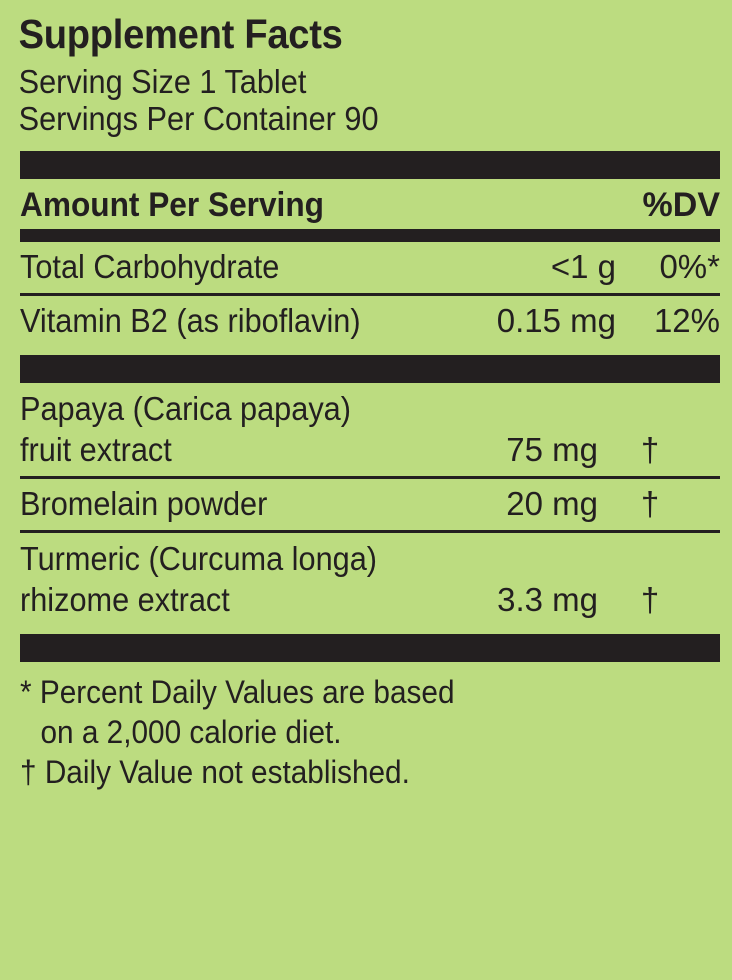 The width and height of the screenshot is (732, 980). Describe the element at coordinates (150, 266) in the screenshot. I see `nutrient-name: Total Carbohydrate` at that location.